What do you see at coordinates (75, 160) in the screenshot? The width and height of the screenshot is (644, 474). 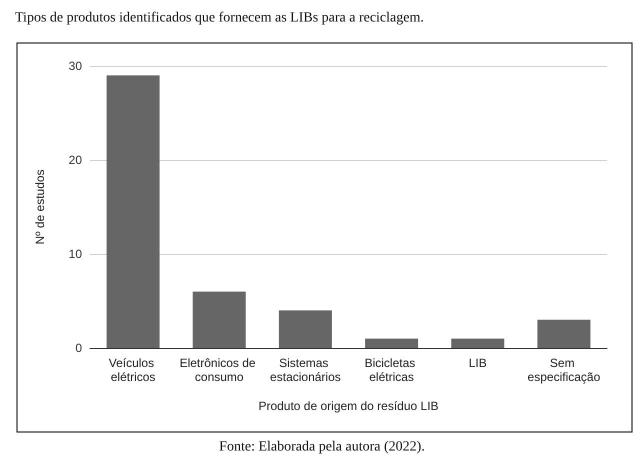 I see `y-tick-label: 20` at bounding box center [75, 160].